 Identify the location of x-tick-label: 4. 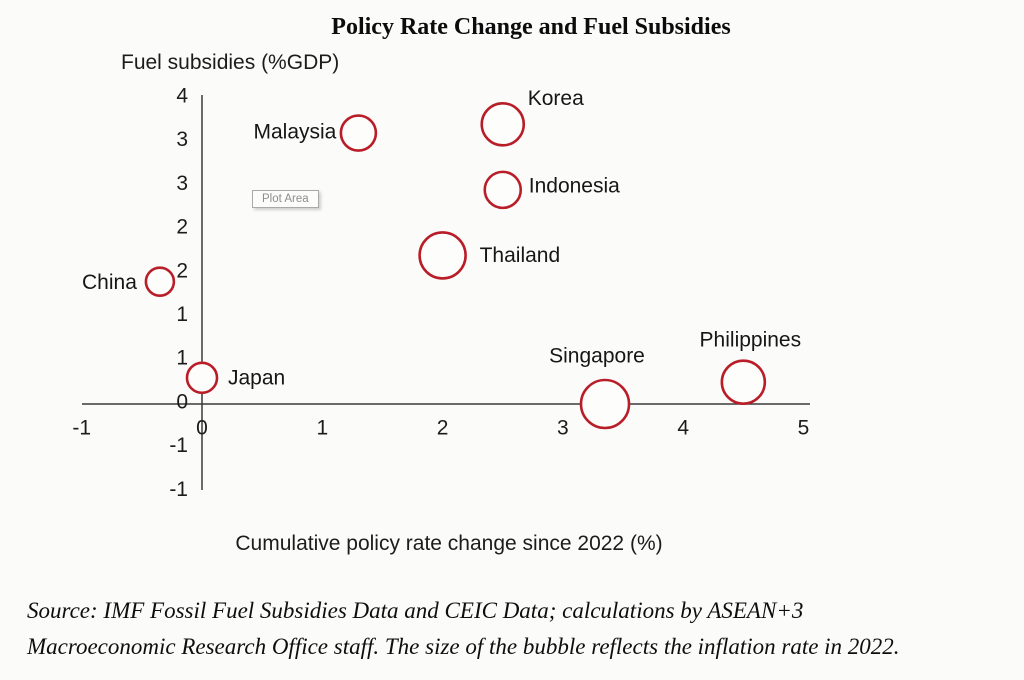
(683, 428).